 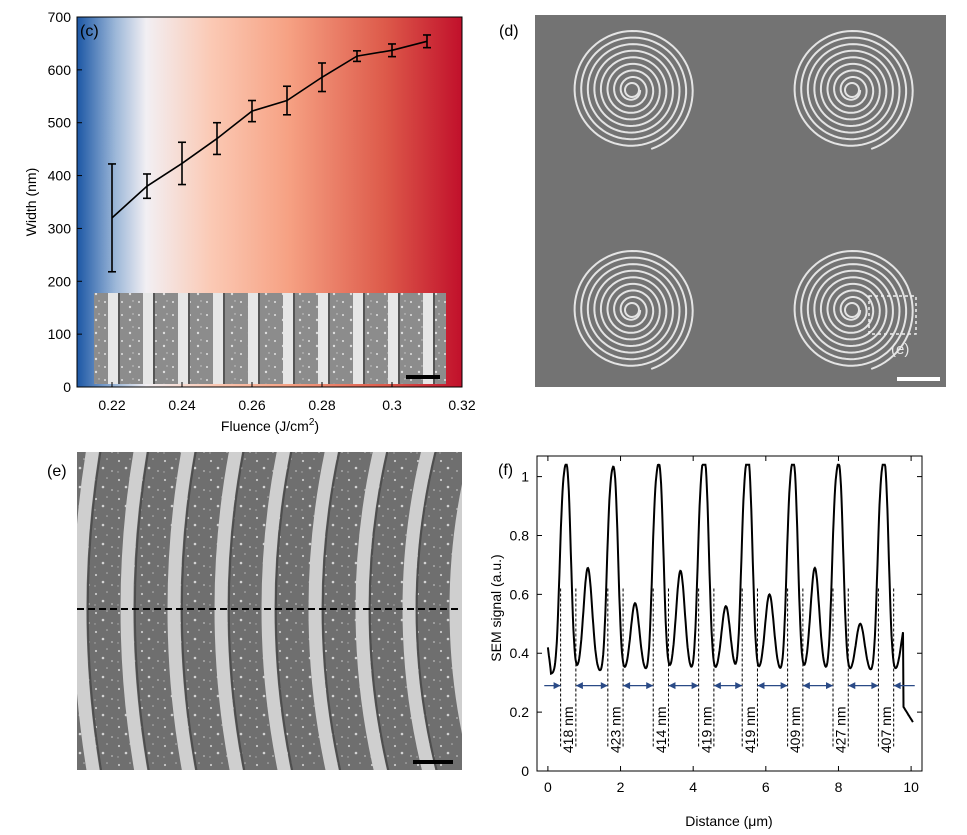 What do you see at coordinates (525, 477) in the screenshot?
I see `y-tick-label-f: 1` at bounding box center [525, 477].